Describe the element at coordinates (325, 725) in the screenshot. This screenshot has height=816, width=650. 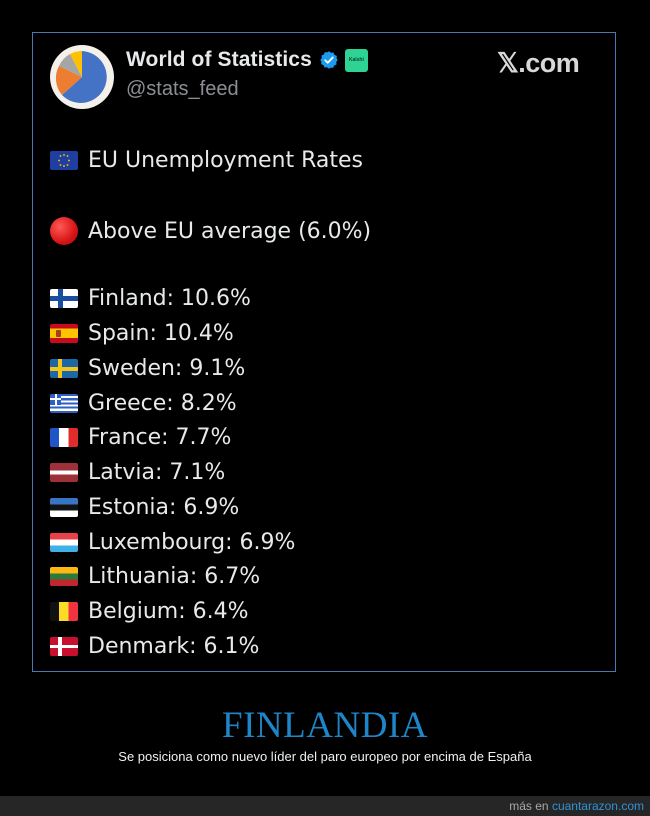
I see `caption-title: FINLANDIA` at that location.